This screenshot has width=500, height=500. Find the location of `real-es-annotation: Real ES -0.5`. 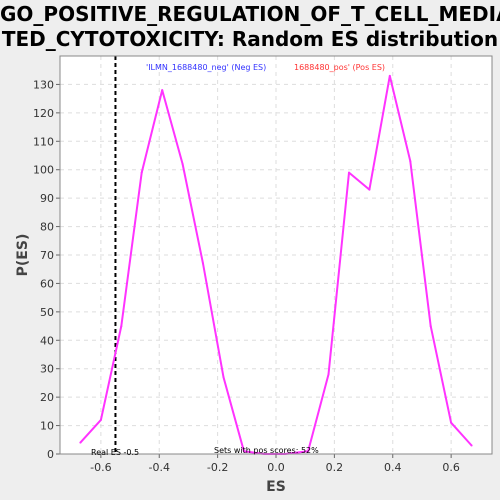

real-es-annotation: Real ES -0.5 is located at coordinates (115, 452).